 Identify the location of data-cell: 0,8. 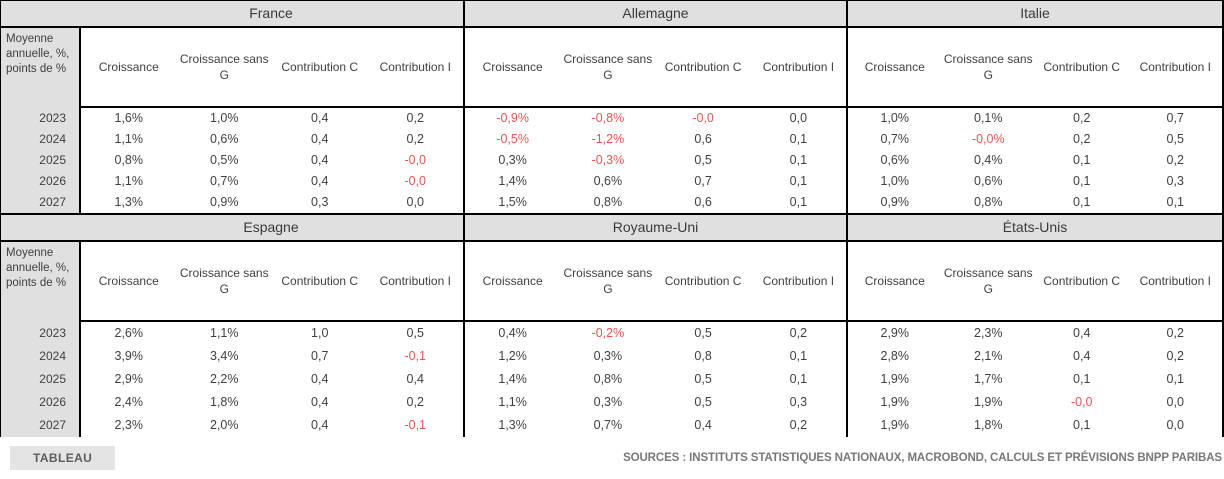
(703, 356).